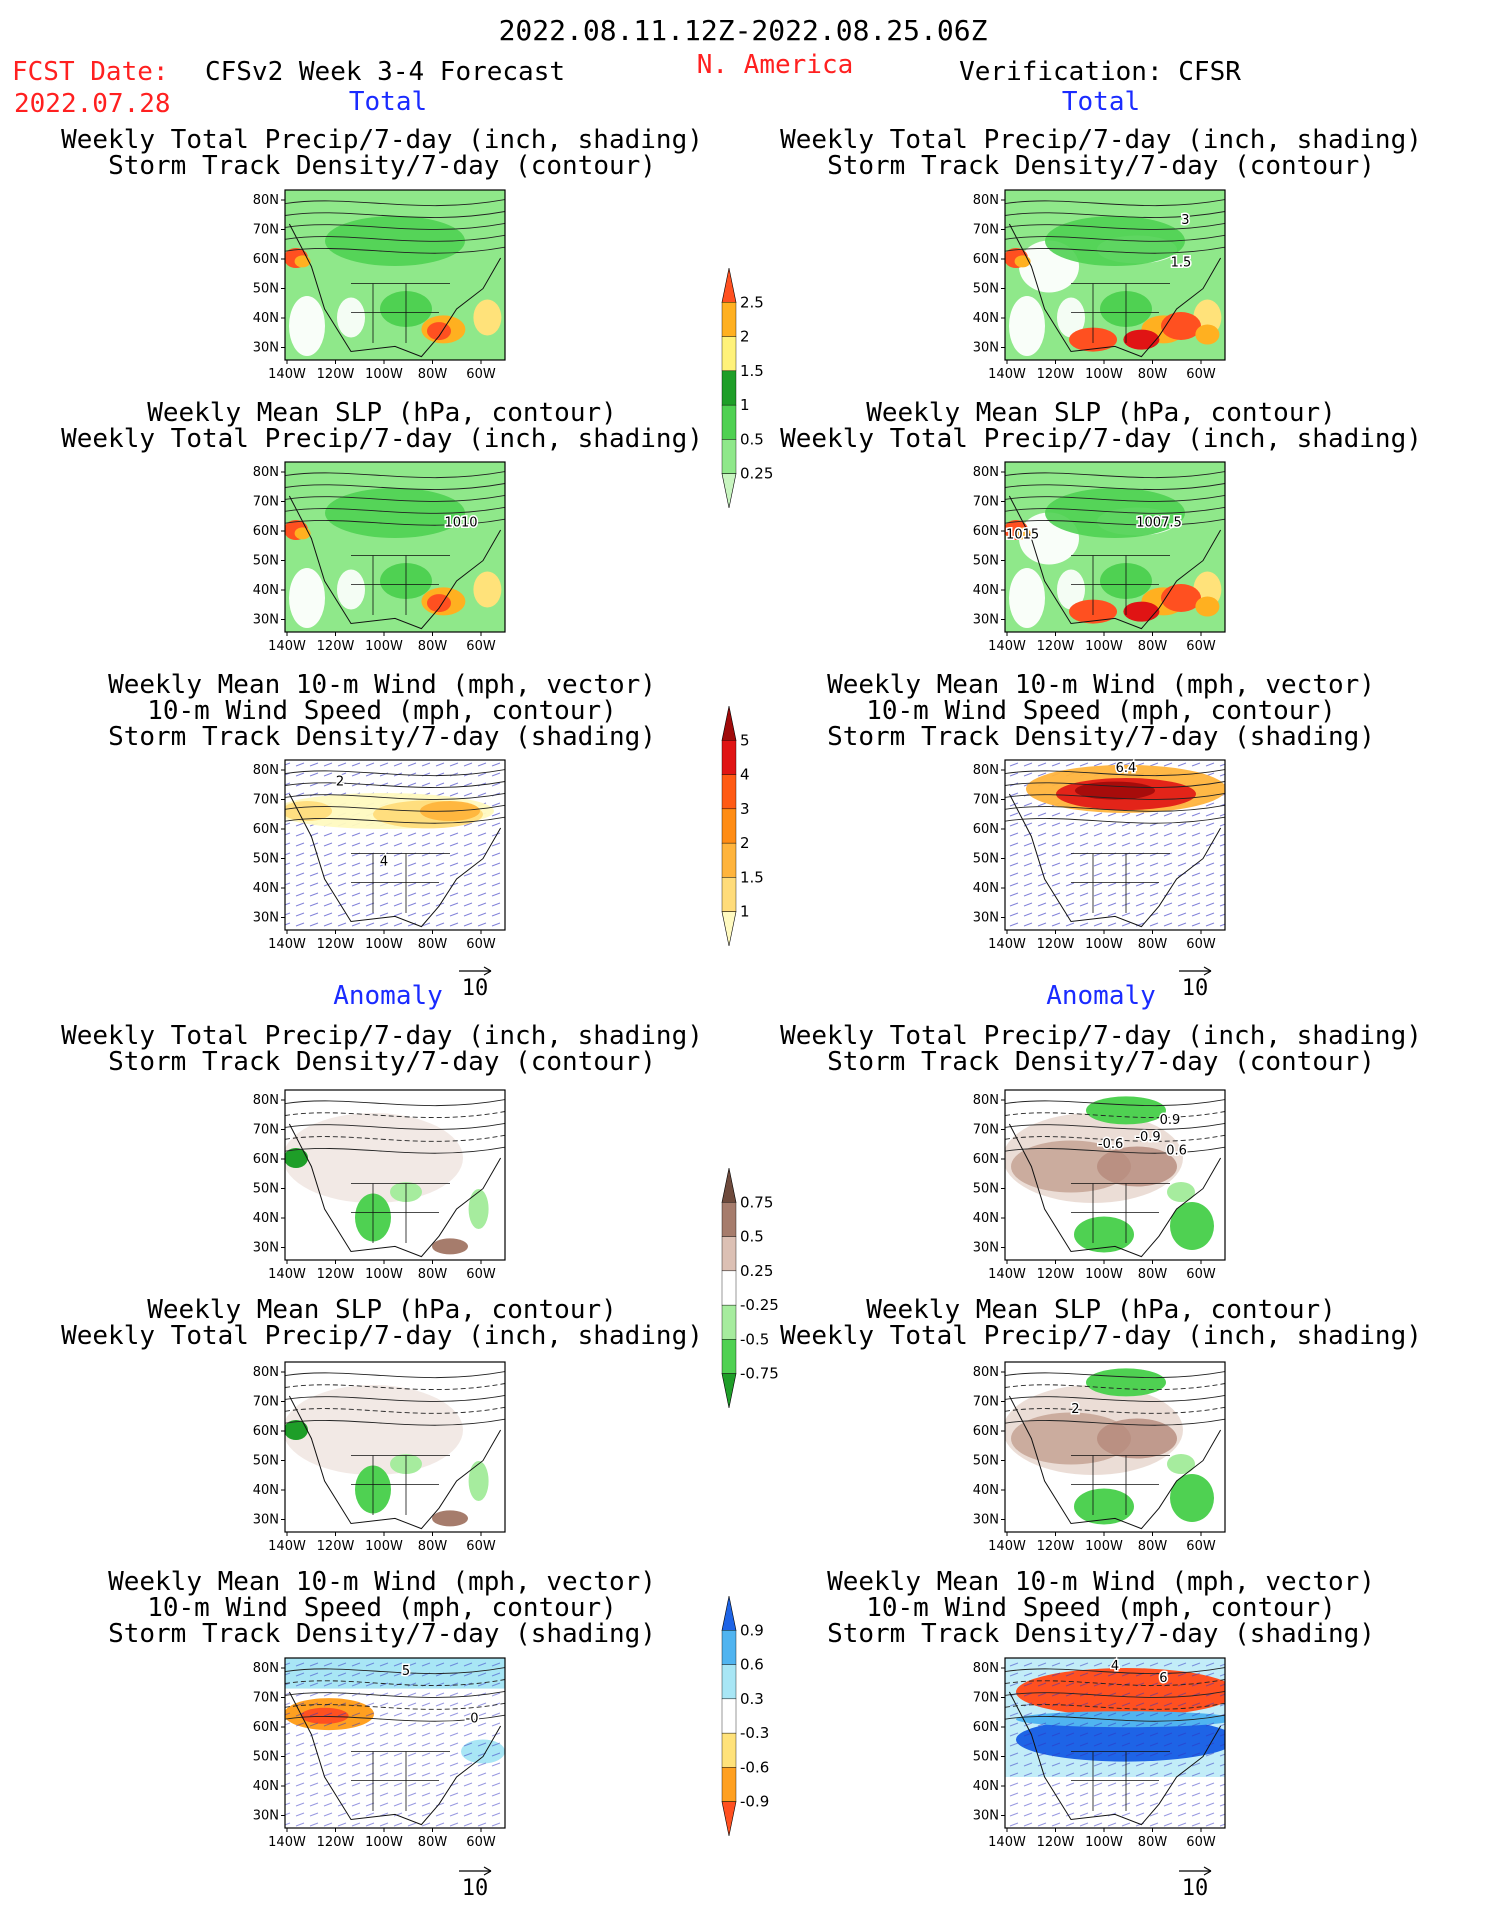 The height and width of the screenshot is (1925, 1487). Describe the element at coordinates (1099, 285) in the screenshot. I see `map-panel-1: 80N 70N 60N 50N 40N 30N 140W 120W 100W 80W 60W 3 1.5` at that location.